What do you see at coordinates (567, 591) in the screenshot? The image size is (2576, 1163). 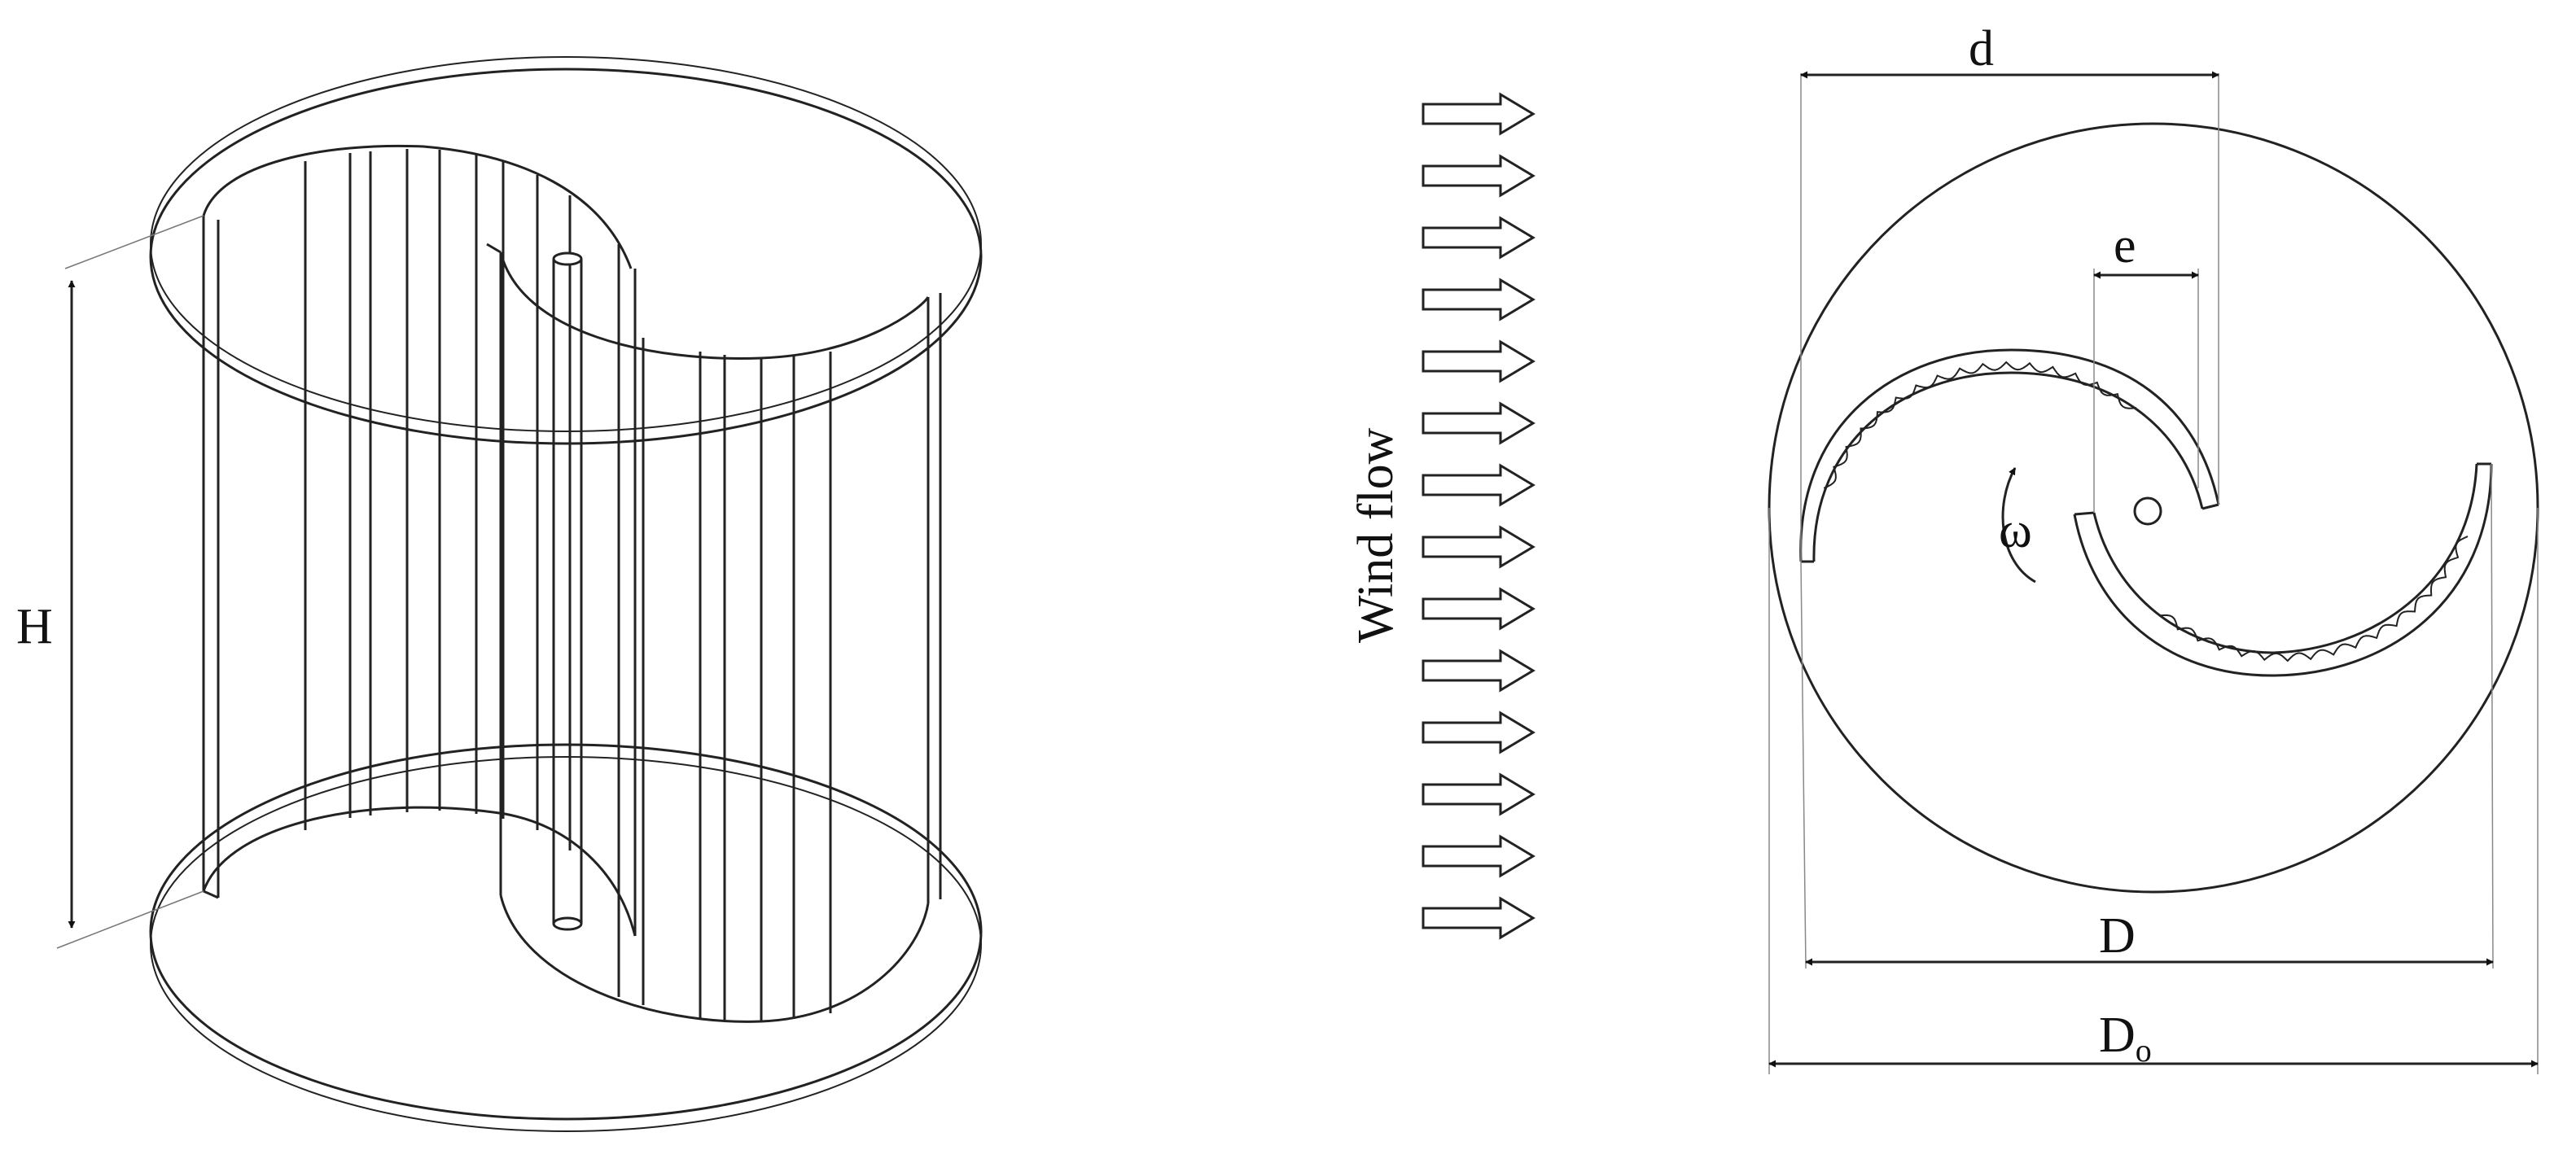 I see `center-shaft` at bounding box center [567, 591].